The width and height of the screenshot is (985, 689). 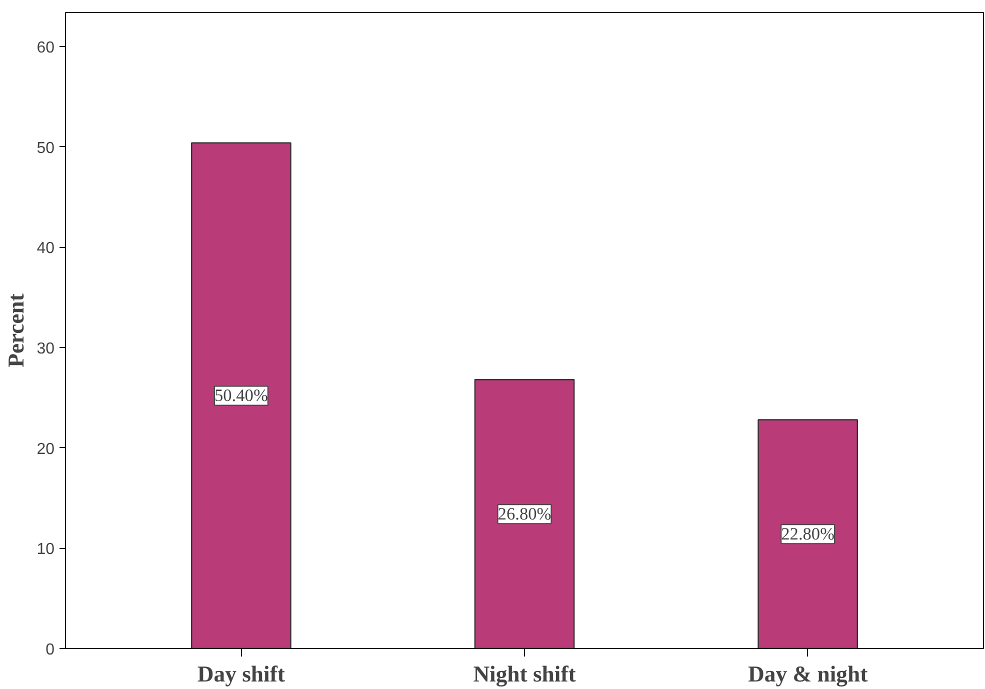 What do you see at coordinates (45, 449) in the screenshot?
I see `y-tick-label: 20` at bounding box center [45, 449].